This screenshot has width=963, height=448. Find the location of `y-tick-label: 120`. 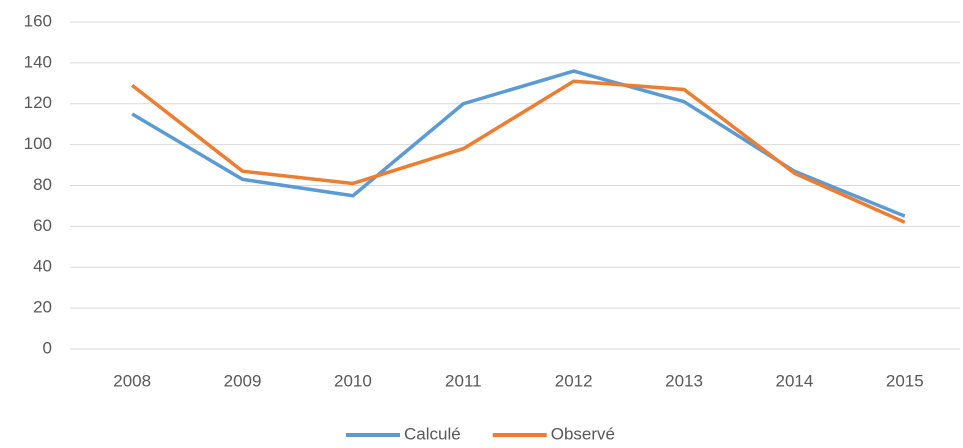

y-tick-label: 120 is located at coordinates (38, 102).